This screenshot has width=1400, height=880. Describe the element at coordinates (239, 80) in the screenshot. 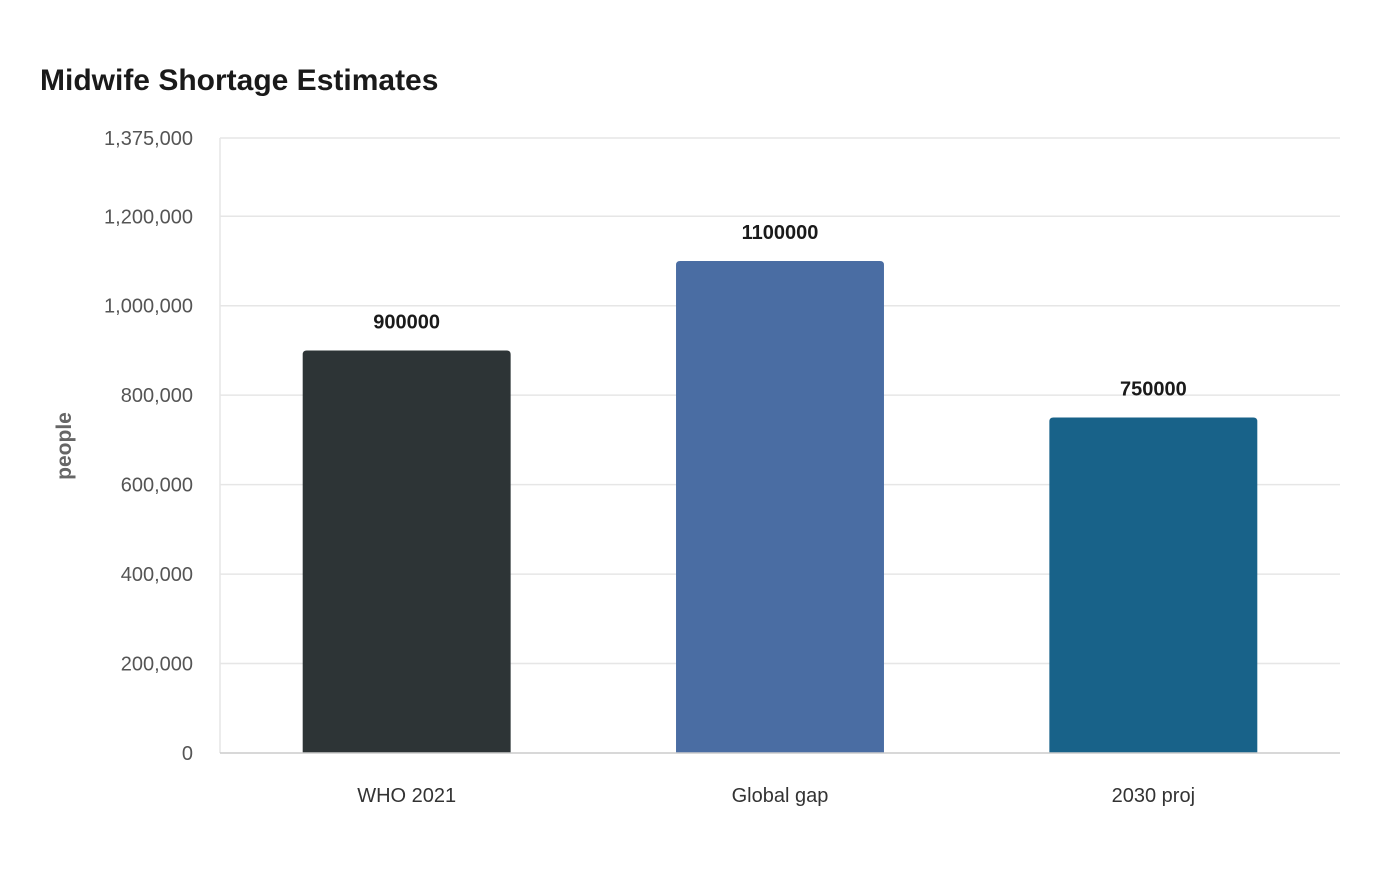

I see `chart-title: Midwife Shortage Estimates` at that location.